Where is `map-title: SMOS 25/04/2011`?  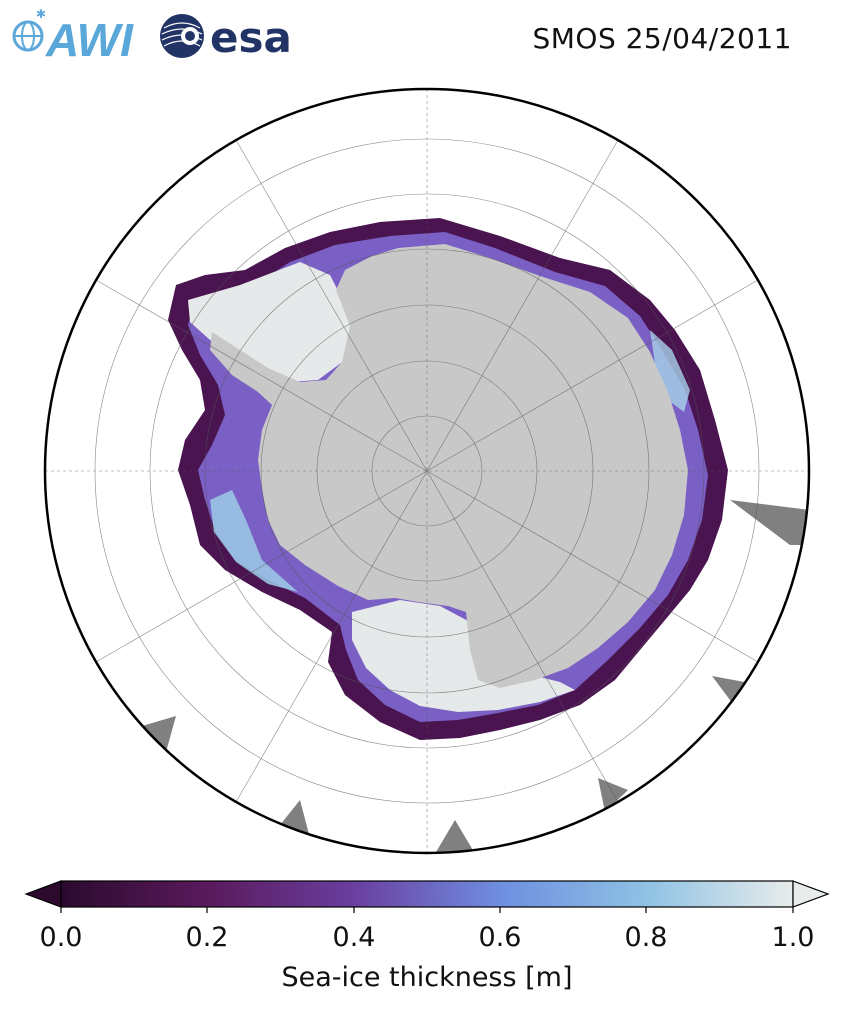 map-title: SMOS 25/04/2011 is located at coordinates (662, 38).